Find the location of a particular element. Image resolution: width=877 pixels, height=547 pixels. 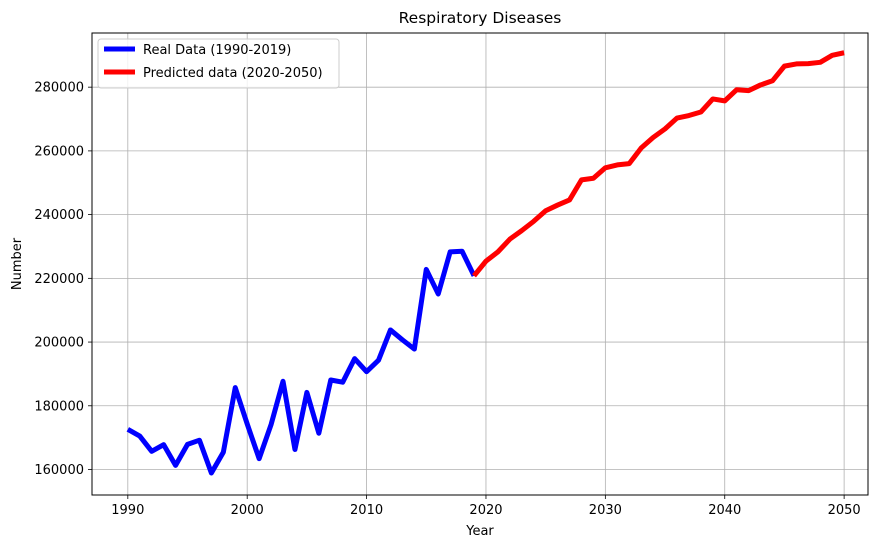

y-tick-label: 160000 is located at coordinates (59, 470).